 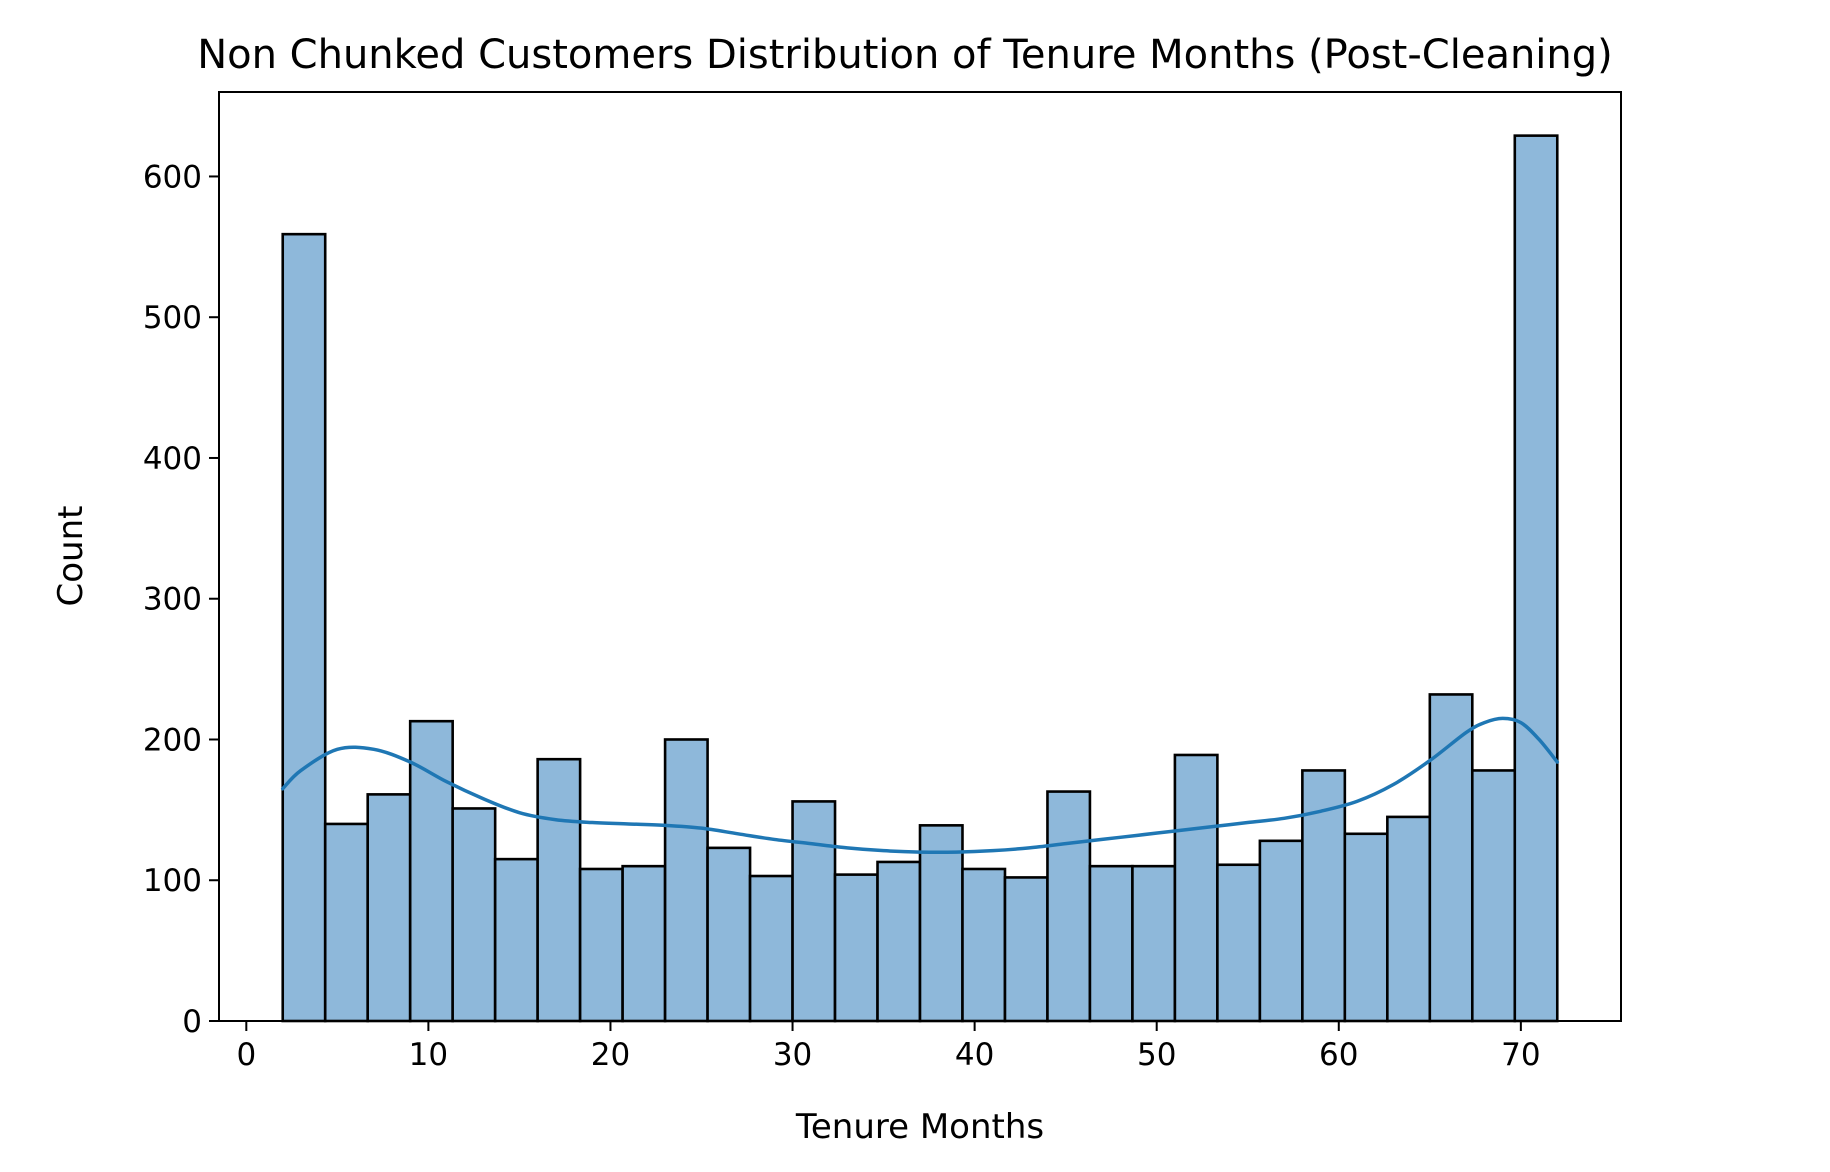 What do you see at coordinates (172, 177) in the screenshot?
I see `y-tick-label: 600` at bounding box center [172, 177].